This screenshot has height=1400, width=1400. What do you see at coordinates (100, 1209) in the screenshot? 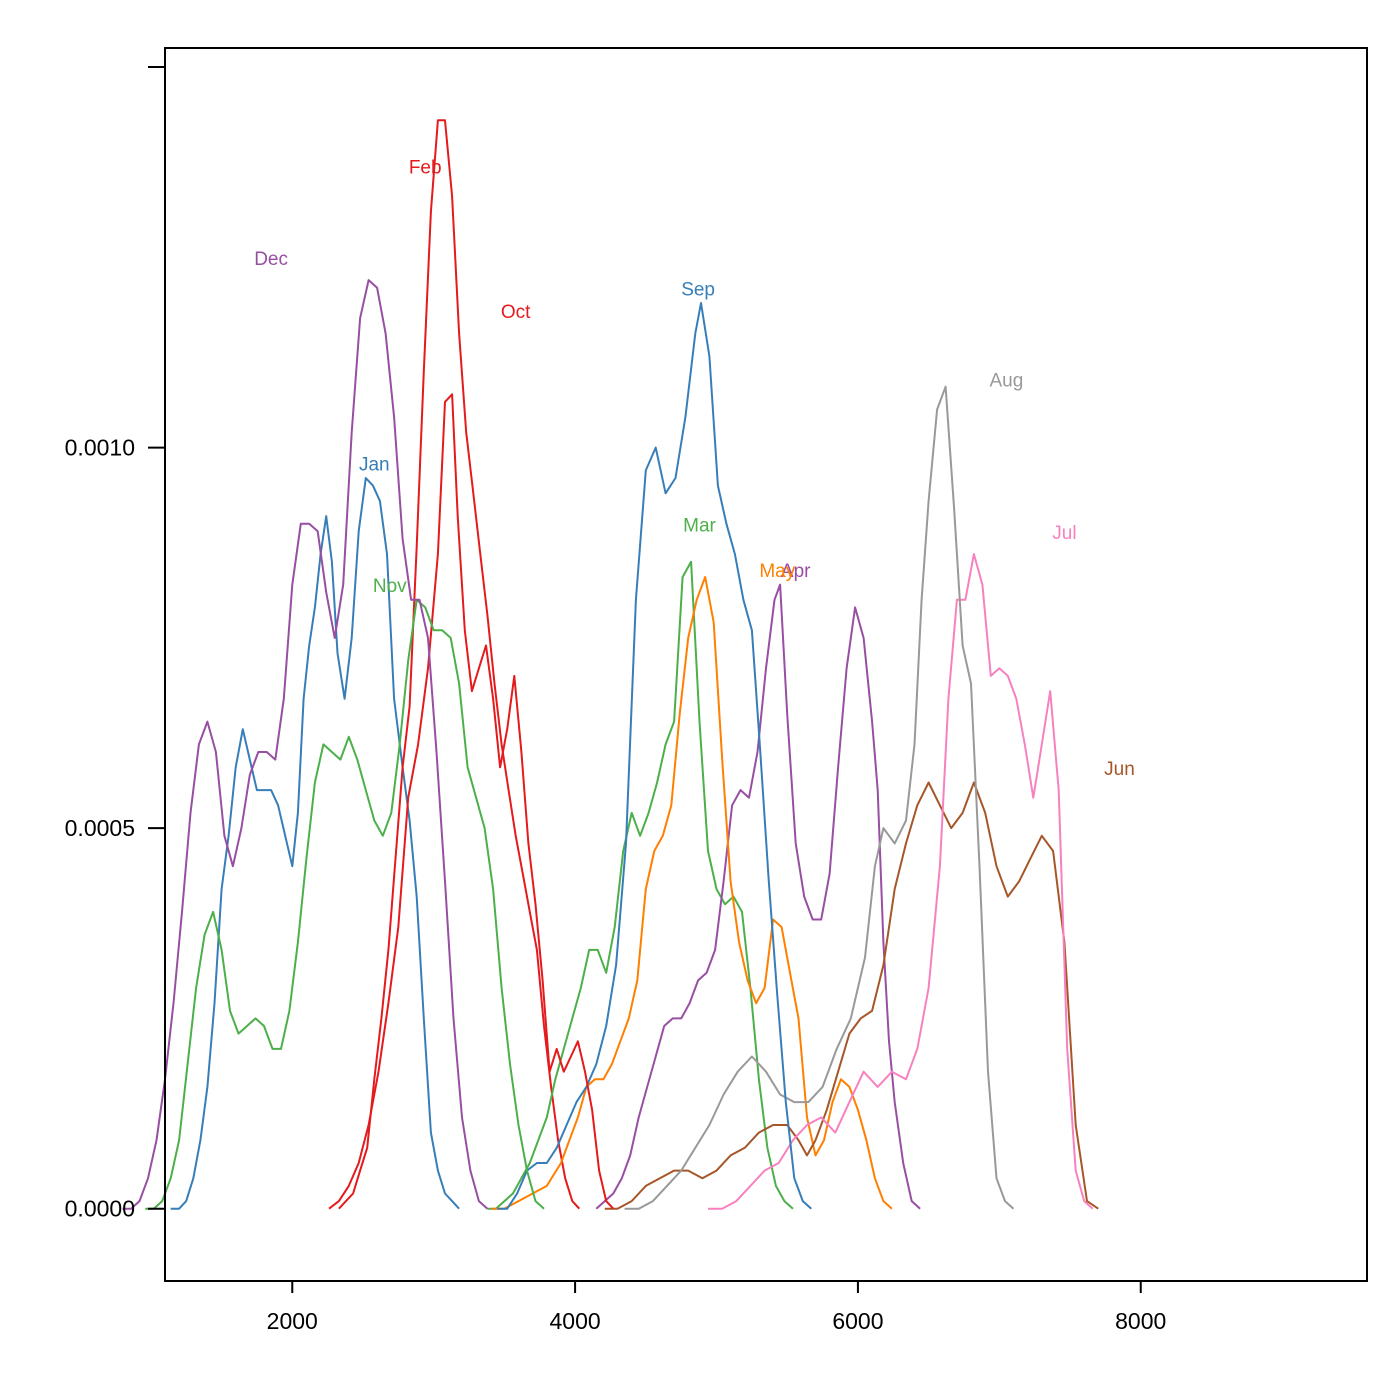
I see `y-tick-label: 0.0000` at bounding box center [100, 1209].